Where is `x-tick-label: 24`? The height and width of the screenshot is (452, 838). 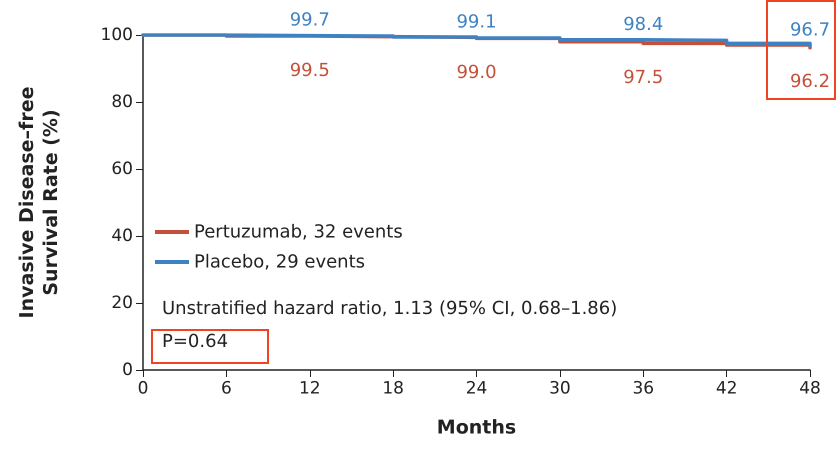
x-tick-label: 24 is located at coordinates (477, 388).